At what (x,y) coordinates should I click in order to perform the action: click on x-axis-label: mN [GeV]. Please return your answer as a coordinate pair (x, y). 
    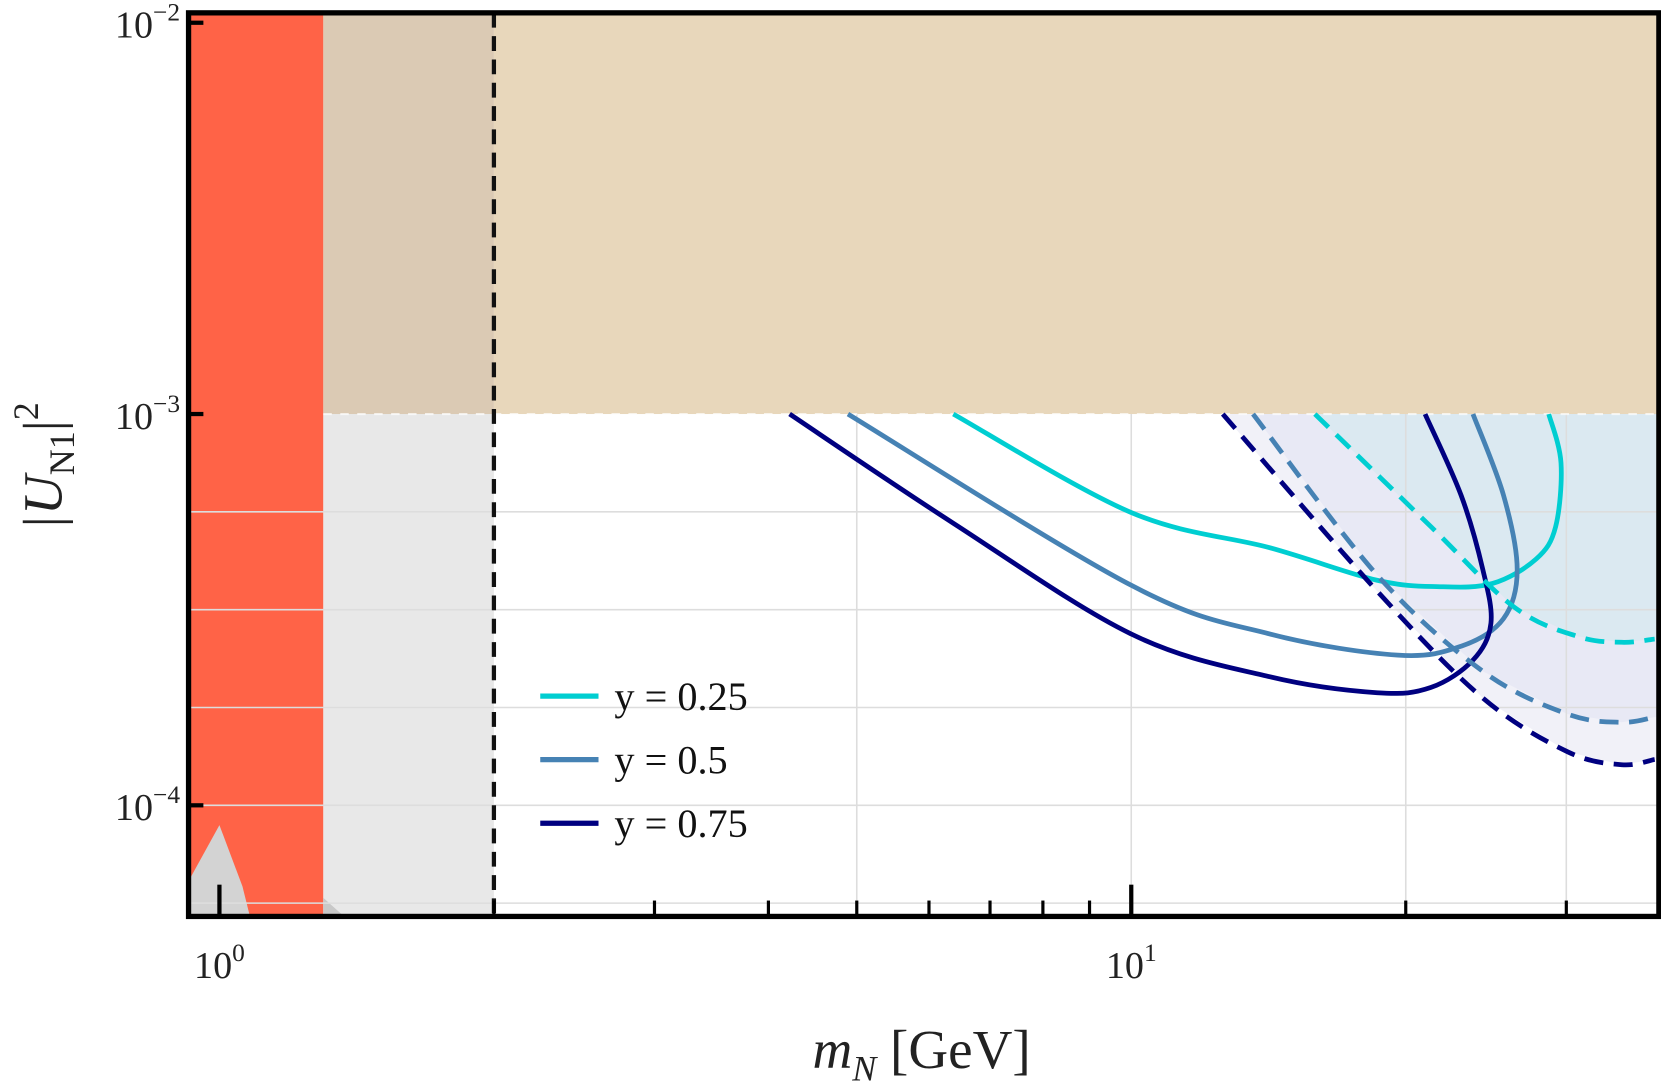
    Looking at the image, I should click on (921, 1052).